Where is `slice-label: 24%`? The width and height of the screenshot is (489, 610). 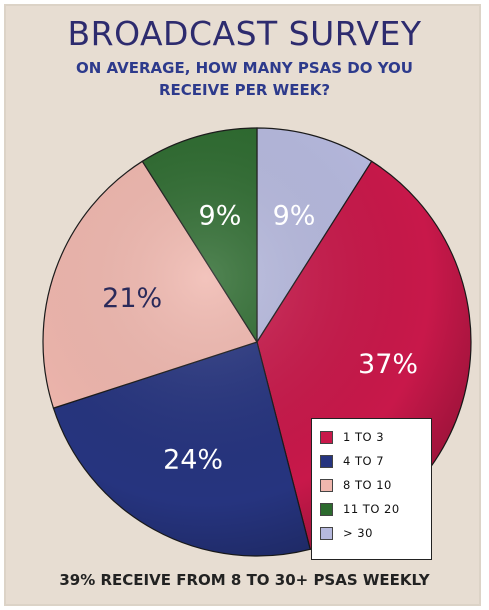 slice-label: 24% is located at coordinates (193, 459).